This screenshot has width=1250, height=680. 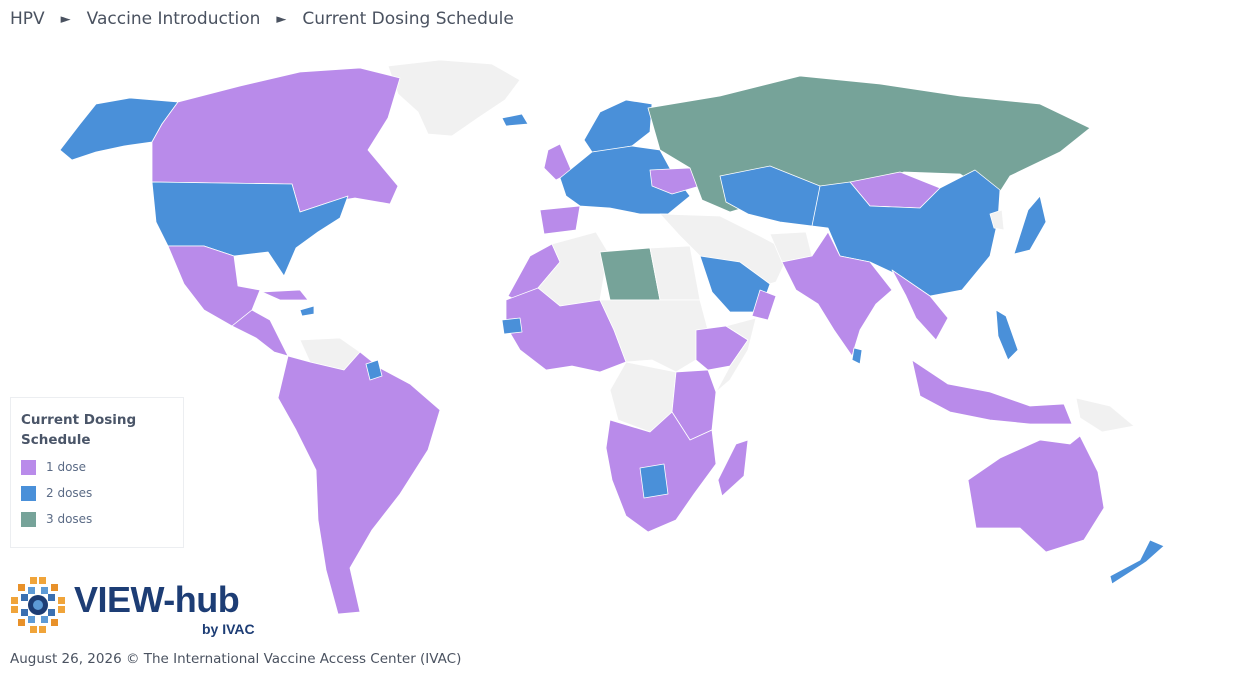 What do you see at coordinates (260, 333) in the screenshot?
I see `country-central-america` at bounding box center [260, 333].